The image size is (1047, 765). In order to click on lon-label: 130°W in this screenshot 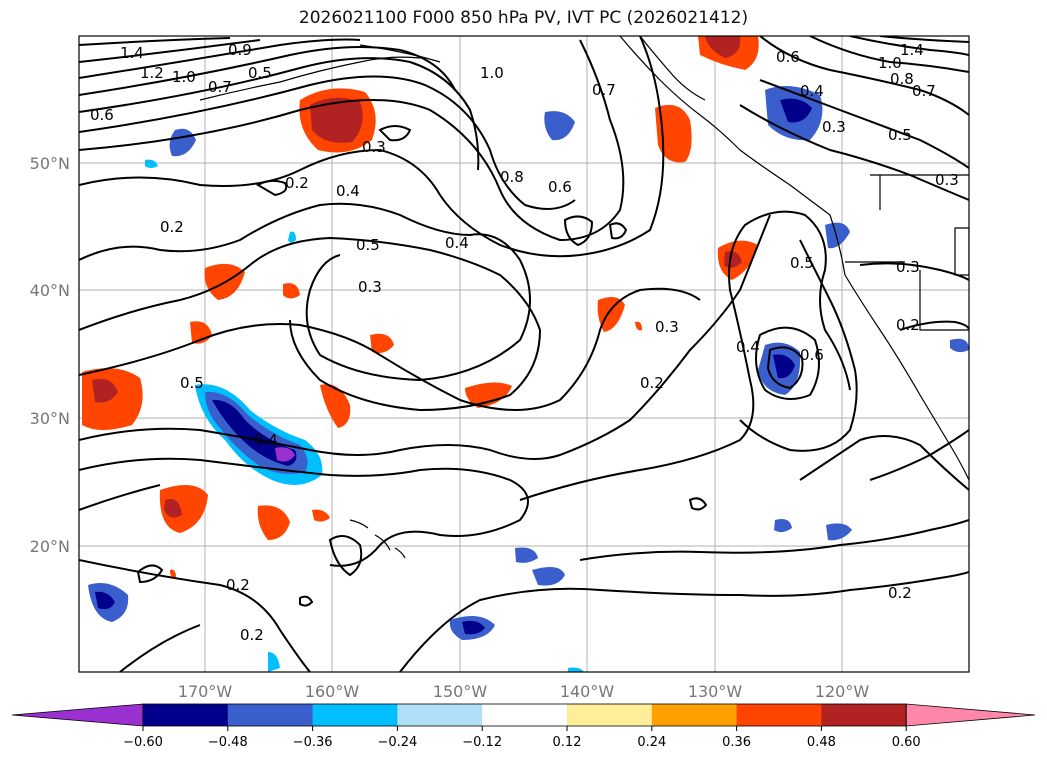, I will do `click(715, 691)`.